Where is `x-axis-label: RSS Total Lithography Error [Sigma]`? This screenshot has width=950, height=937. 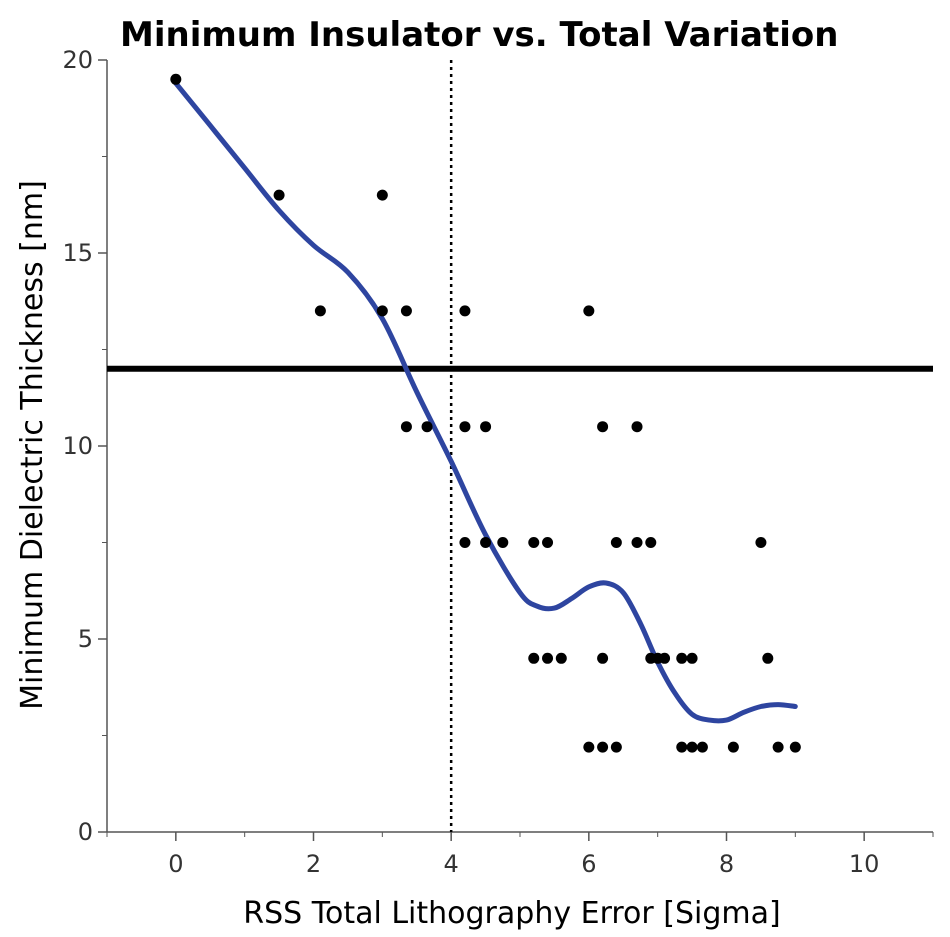
x-axis-label: RSS Total Lithography Error [Sigma] is located at coordinates (511, 913).